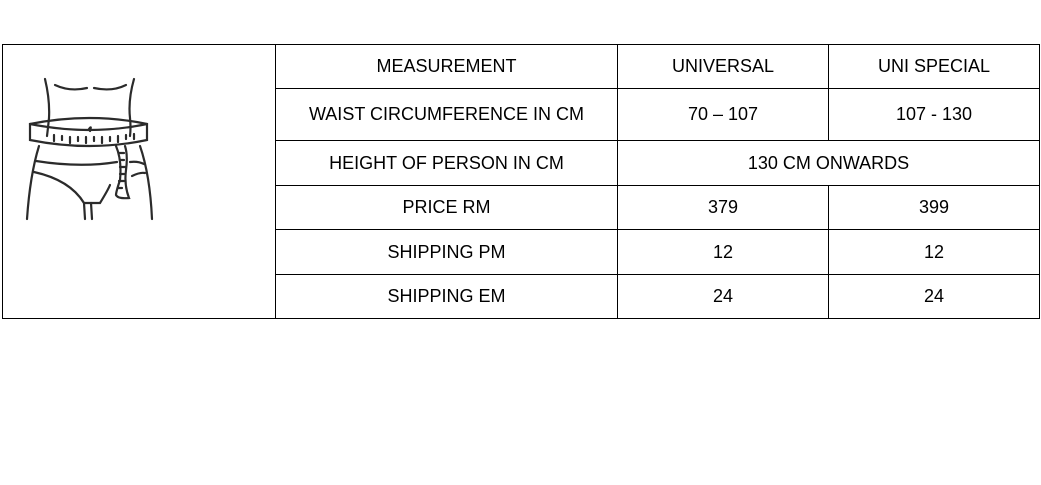  Describe the element at coordinates (723, 207) in the screenshot. I see `cell-universal: 379` at that location.